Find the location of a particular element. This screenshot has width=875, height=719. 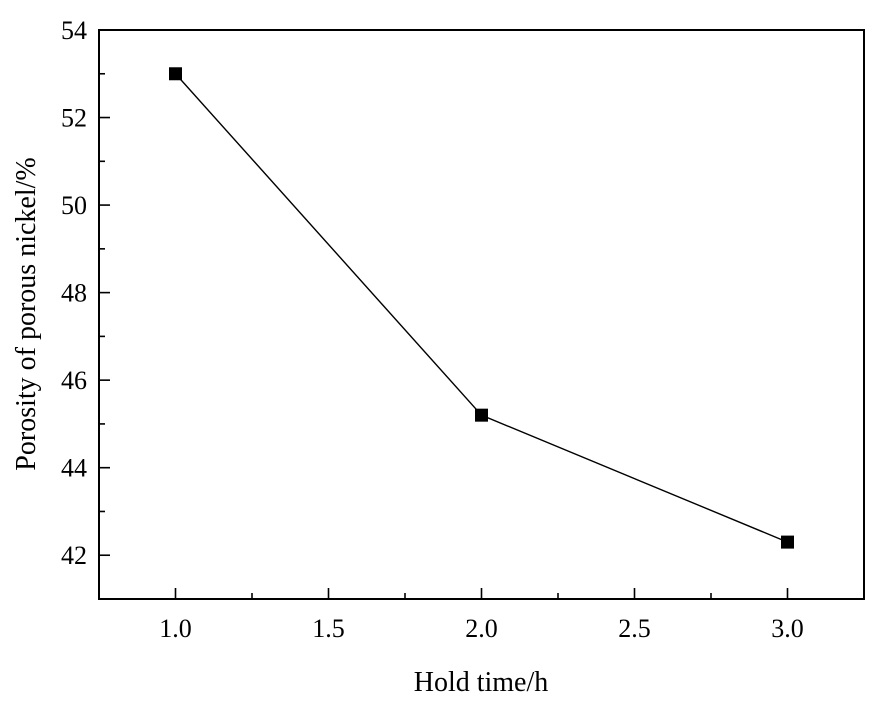

y-tick-label: 42 is located at coordinates (74, 555).